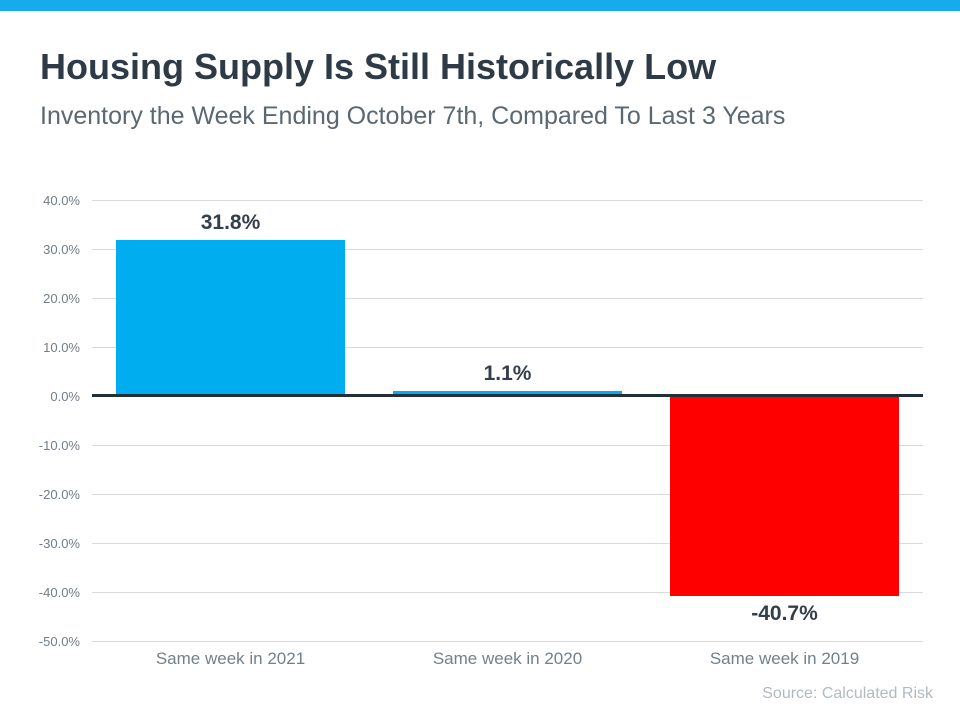  Describe the element at coordinates (61, 200) in the screenshot. I see `y-axis-tick-label: 40.0%` at that location.